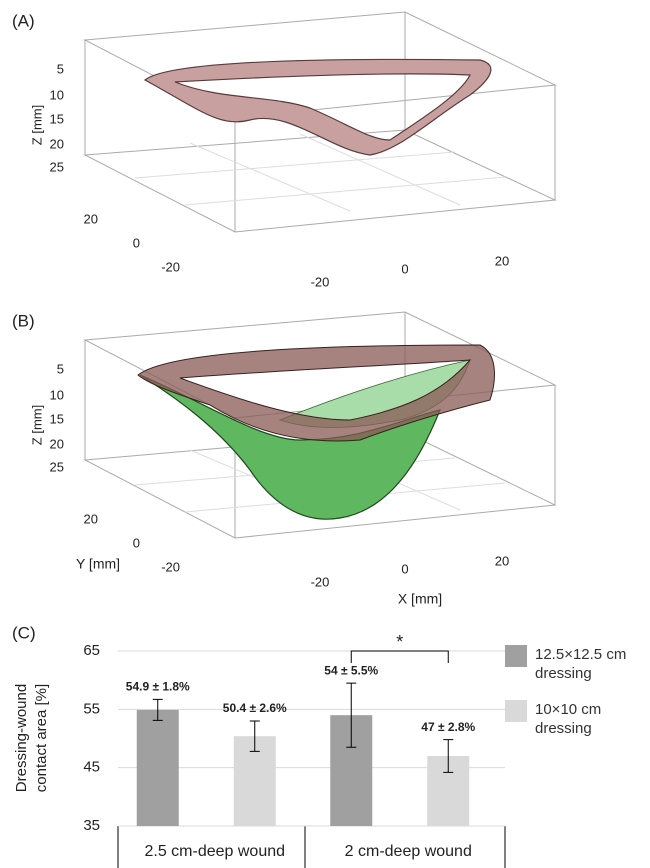 The width and height of the screenshot is (650, 868). I want to click on panel-label: (B), so click(23, 320).